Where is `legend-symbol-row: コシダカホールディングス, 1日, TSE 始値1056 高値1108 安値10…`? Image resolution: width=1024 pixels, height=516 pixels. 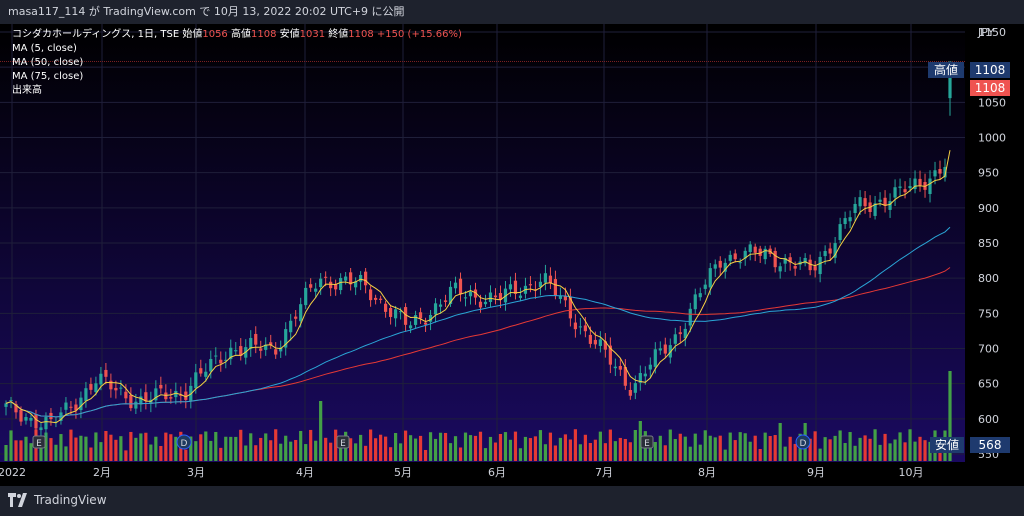
legend-symbol-row: コシダカホールディングス, 1日, TSE 始値1056 高値1108 安値10… is located at coordinates (237, 35).